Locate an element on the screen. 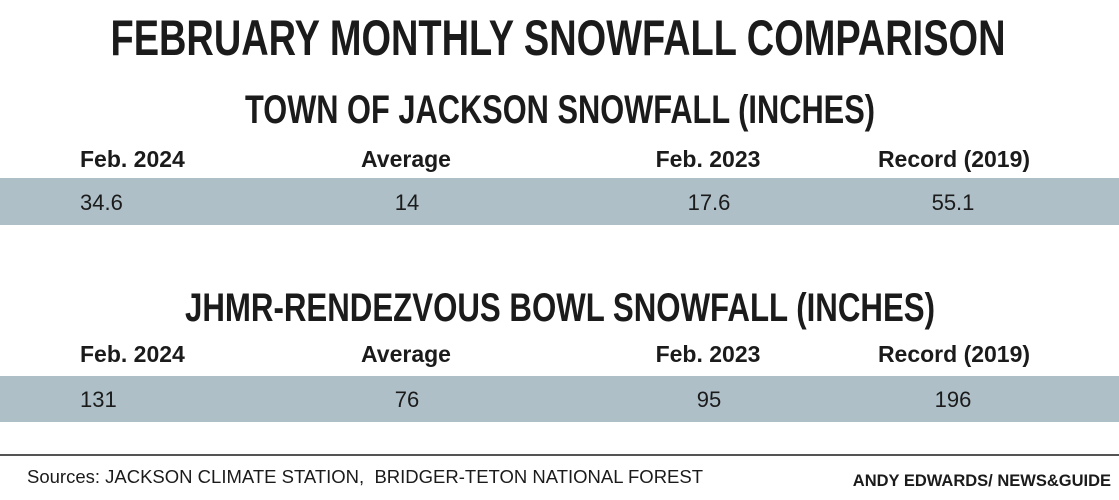 This screenshot has height=500, width=1119. table-heading: JHMR-RENDEZVOUS BOWL SNOWFALL (INCHES) is located at coordinates (560, 308).